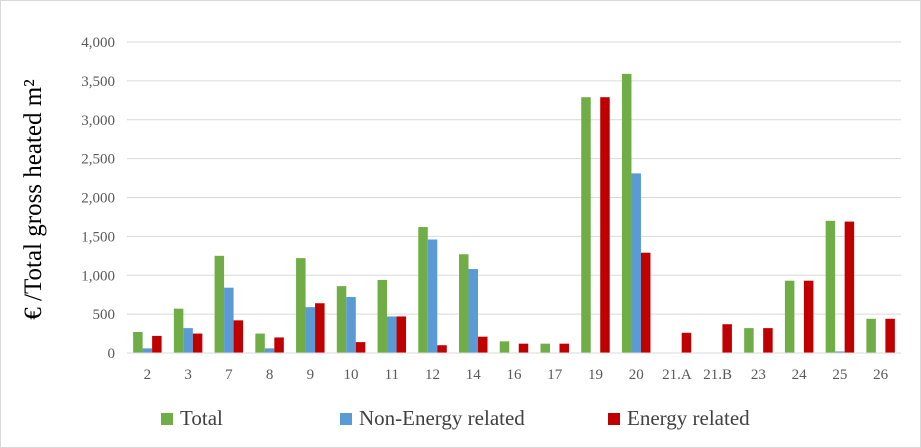 The height and width of the screenshot is (448, 921). I want to click on y-tick-label: 2,000, so click(98, 199).